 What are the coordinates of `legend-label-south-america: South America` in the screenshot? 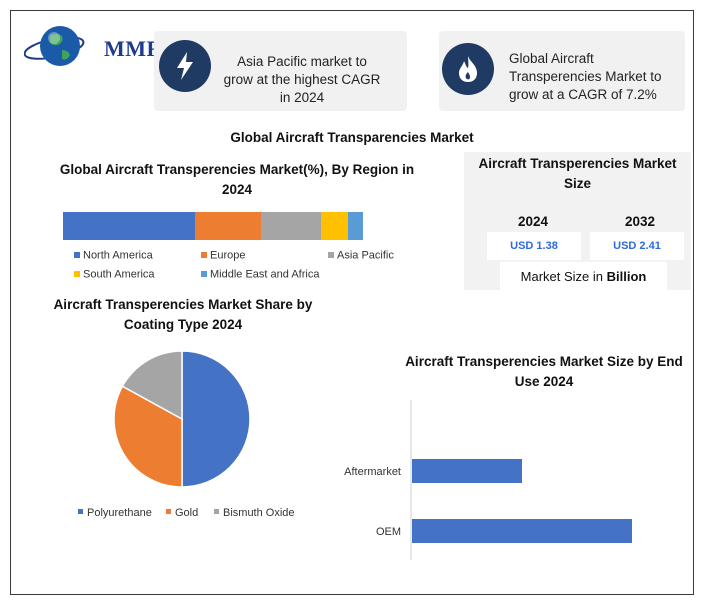 It's located at (119, 275).